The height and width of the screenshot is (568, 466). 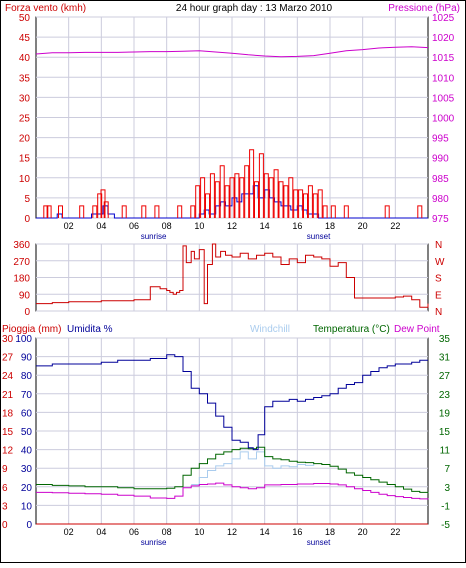 I want to click on temp-x-tick-label: 14, so click(x=265, y=532).